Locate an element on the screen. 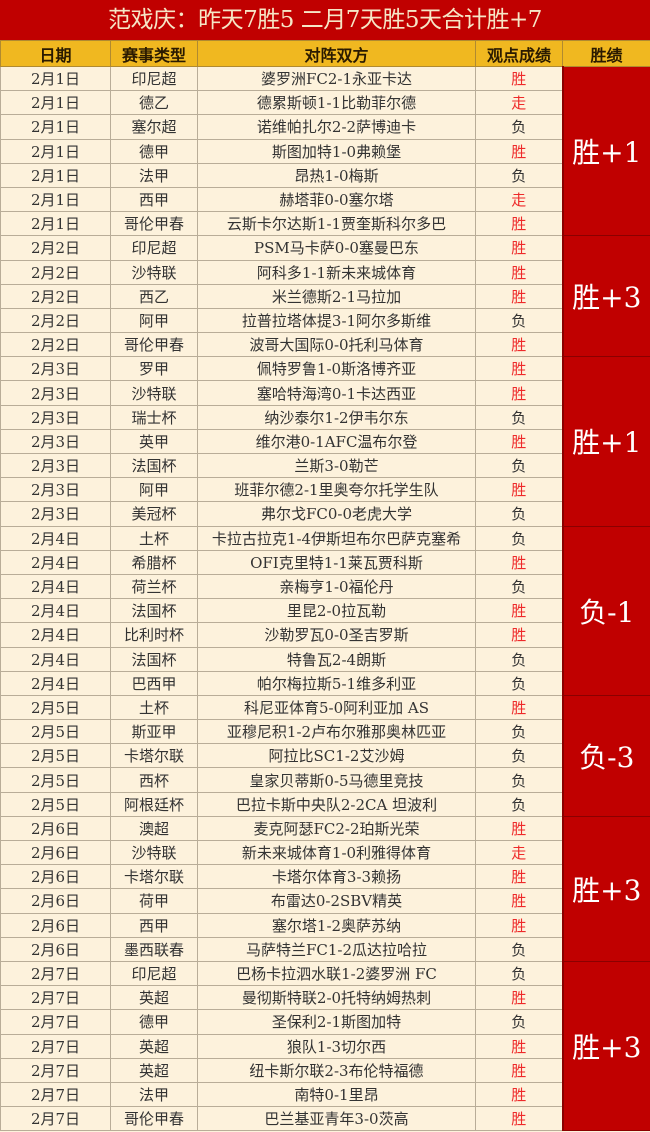 This screenshot has height=1132, width=650. league-cell: 哥伦甲春 is located at coordinates (154, 1119).